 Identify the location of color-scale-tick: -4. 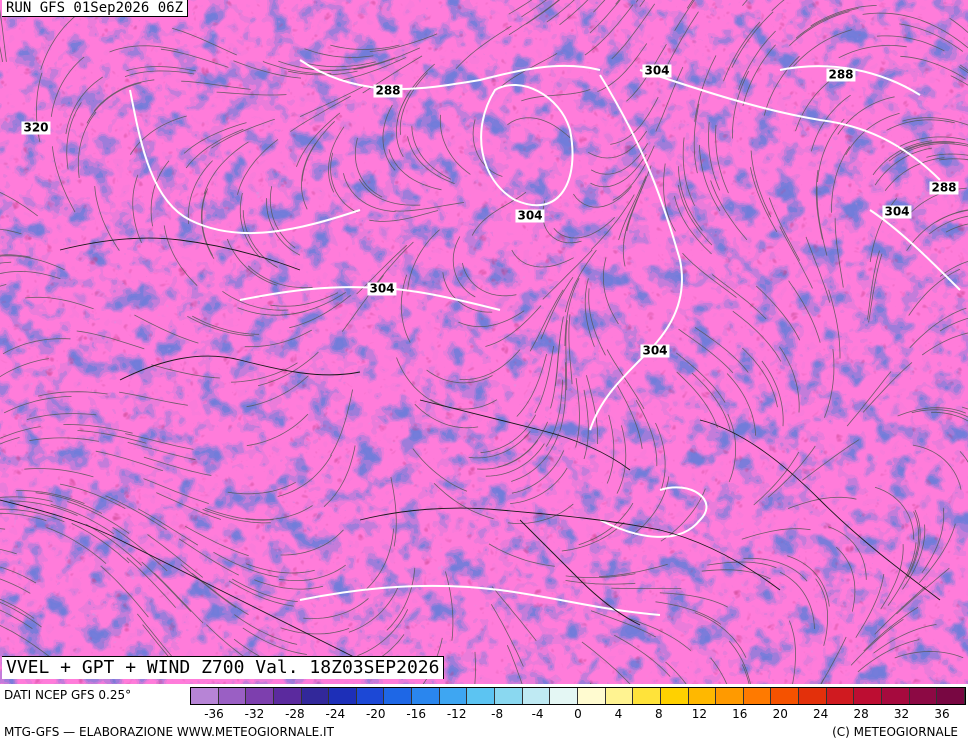
(537, 714).